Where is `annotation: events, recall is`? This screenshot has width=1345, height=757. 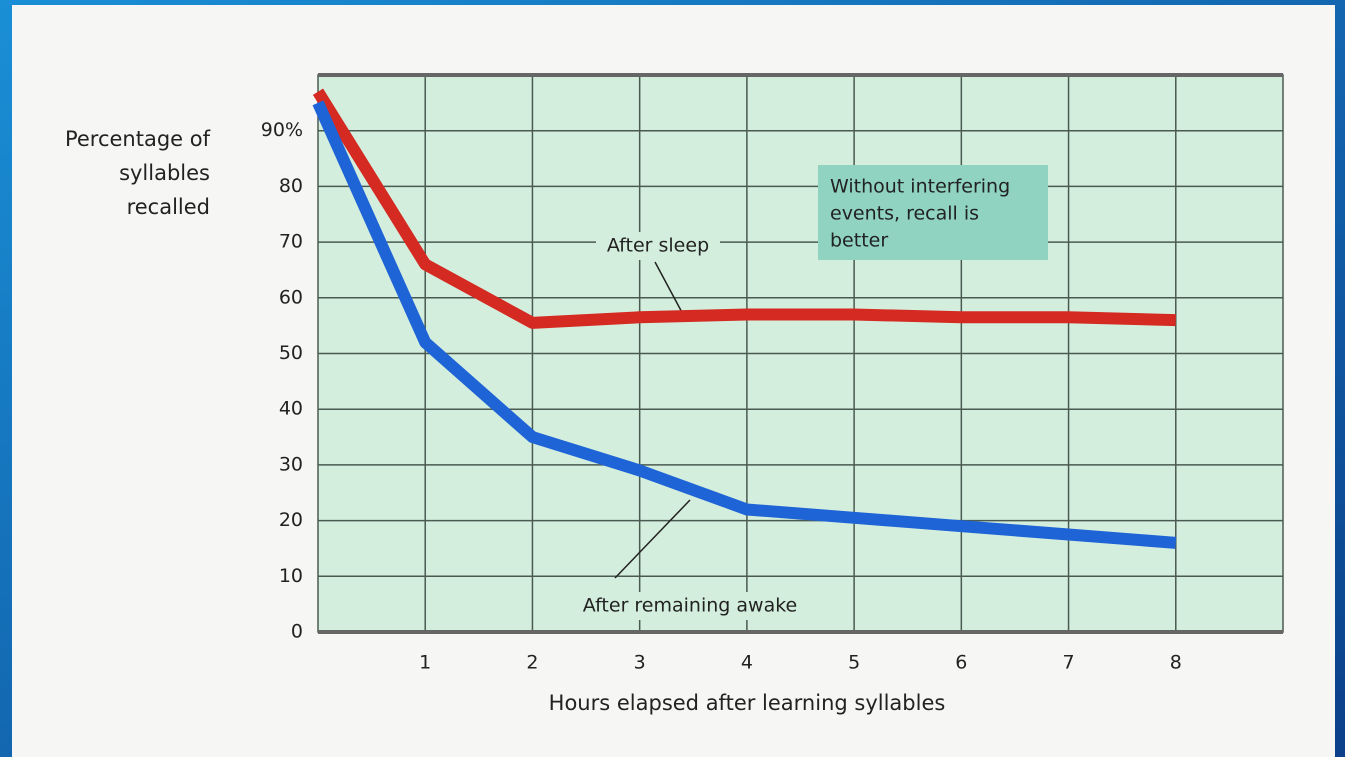
annotation: events, recall is is located at coordinates (904, 214).